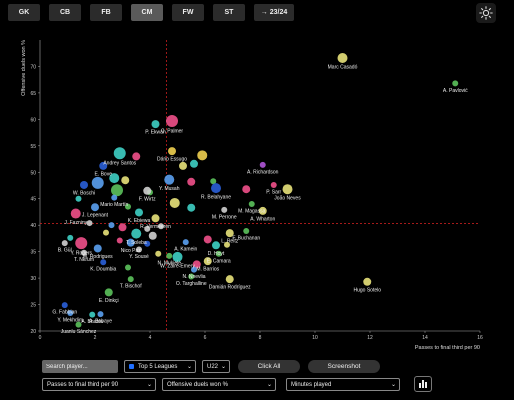 The width and height of the screenshot is (514, 400). I want to click on x-metric-select: Passes to final third per 90 ⌄, so click(99, 384).